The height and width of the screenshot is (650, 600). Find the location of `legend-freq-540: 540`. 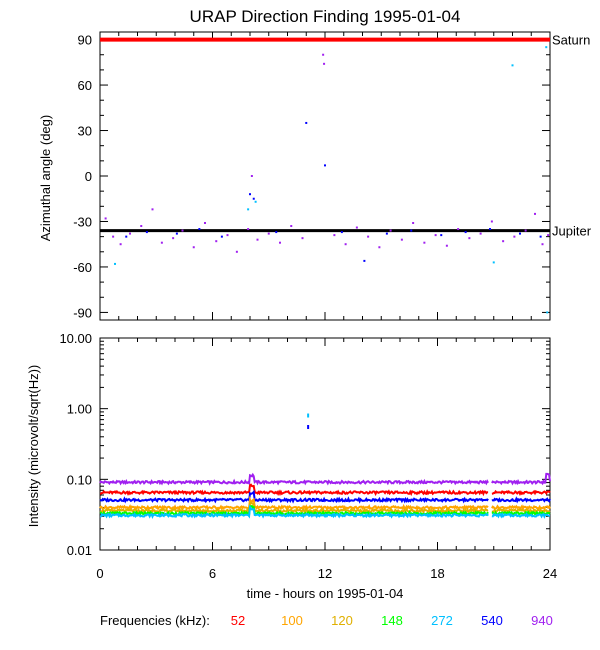

legend-freq-540: 540 is located at coordinates (492, 620).